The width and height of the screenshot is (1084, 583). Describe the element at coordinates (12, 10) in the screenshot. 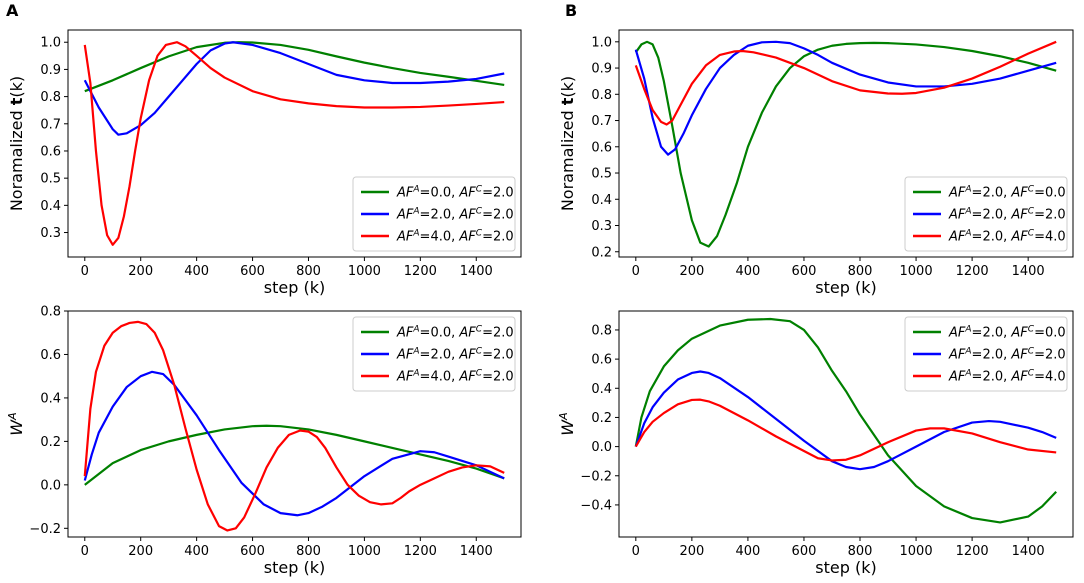

I see `panel-letter-a: A` at that location.